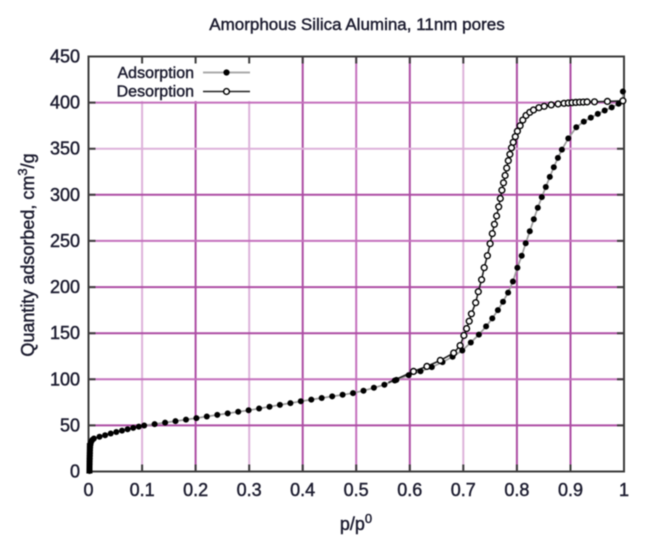  What do you see at coordinates (70, 425) in the screenshot?
I see `svg-text: 50` at bounding box center [70, 425].